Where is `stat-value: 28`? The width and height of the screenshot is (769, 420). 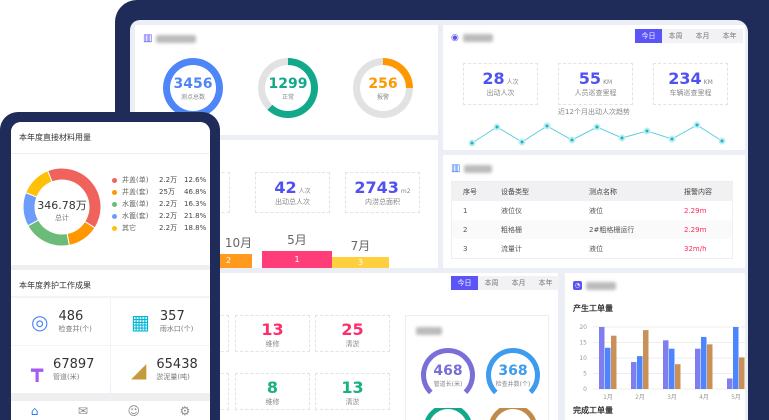
stat-value: 28 is located at coordinates (493, 78).